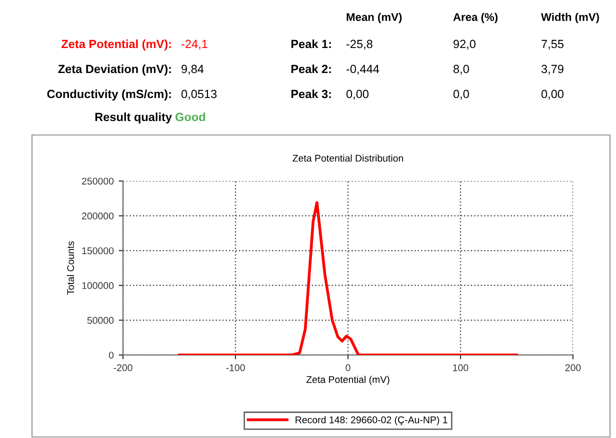 The image size is (616, 438). What do you see at coordinates (116, 45) in the screenshot?
I see `text: Zeta Potential (mV):` at bounding box center [116, 45].